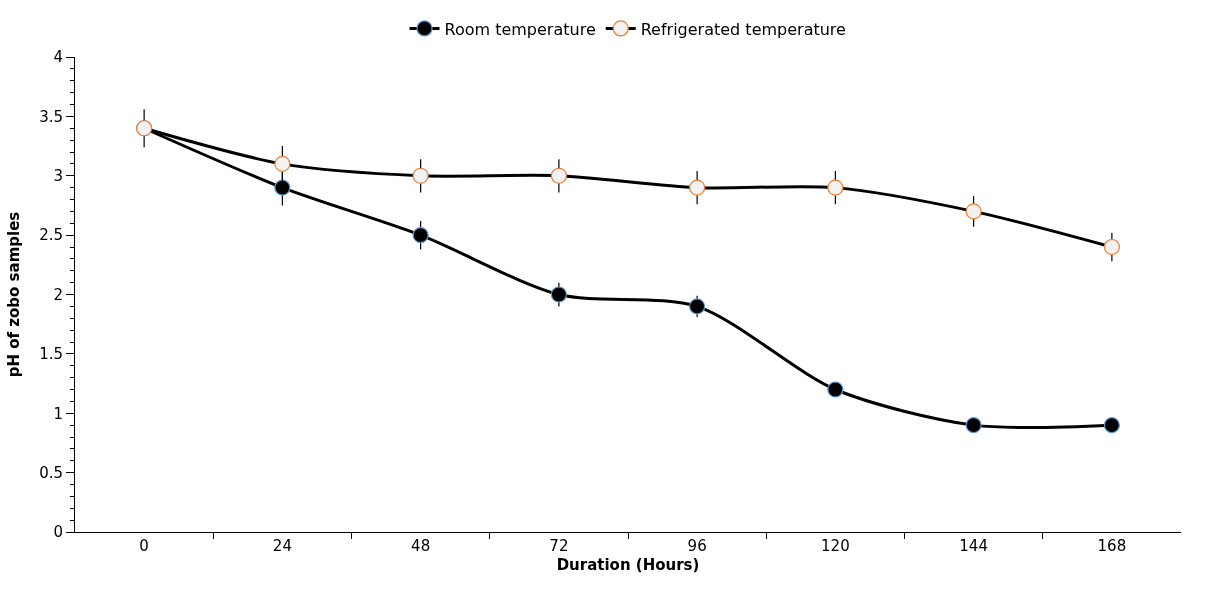  I want to click on x-tick-label: 120, so click(835, 546).